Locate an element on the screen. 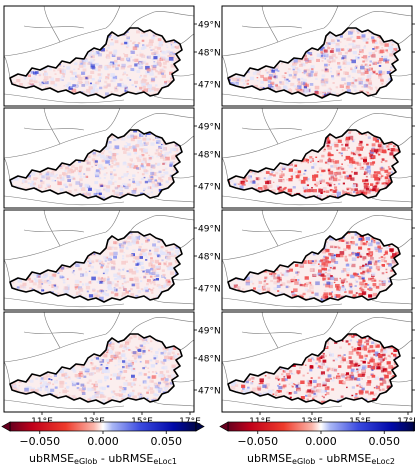  map-panel-r4-c1 is located at coordinates (100, 363).